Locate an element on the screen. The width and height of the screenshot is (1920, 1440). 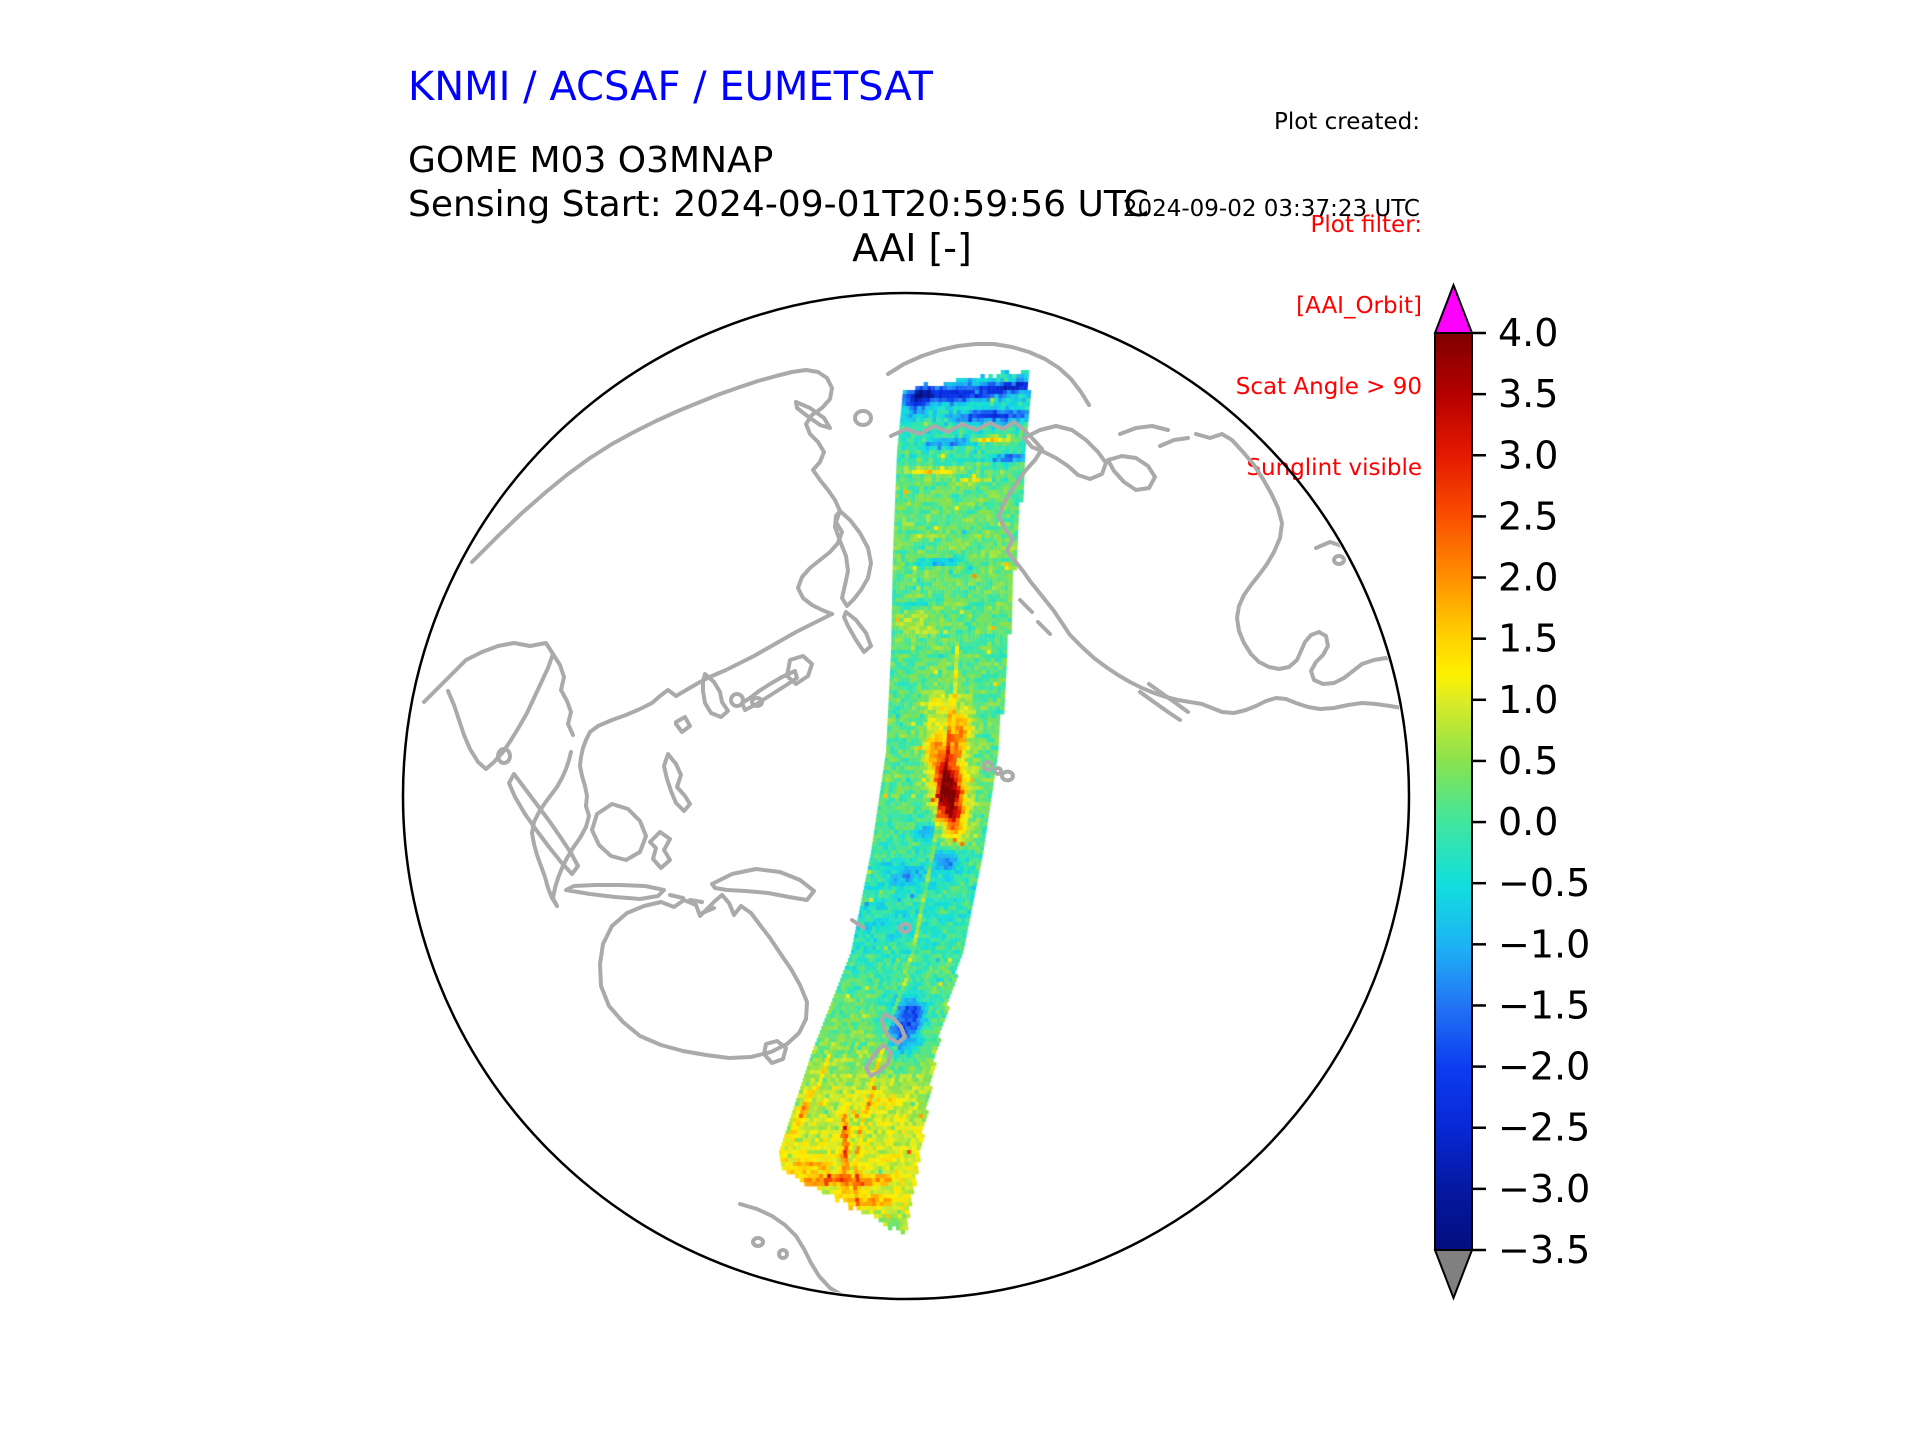
colorbar-tick-label: 1.0 is located at coordinates (1528, 700).